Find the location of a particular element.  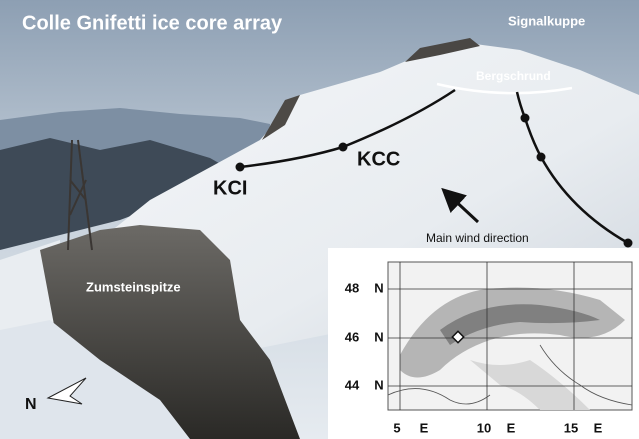

summit-hut is located at coordinates (442, 50).